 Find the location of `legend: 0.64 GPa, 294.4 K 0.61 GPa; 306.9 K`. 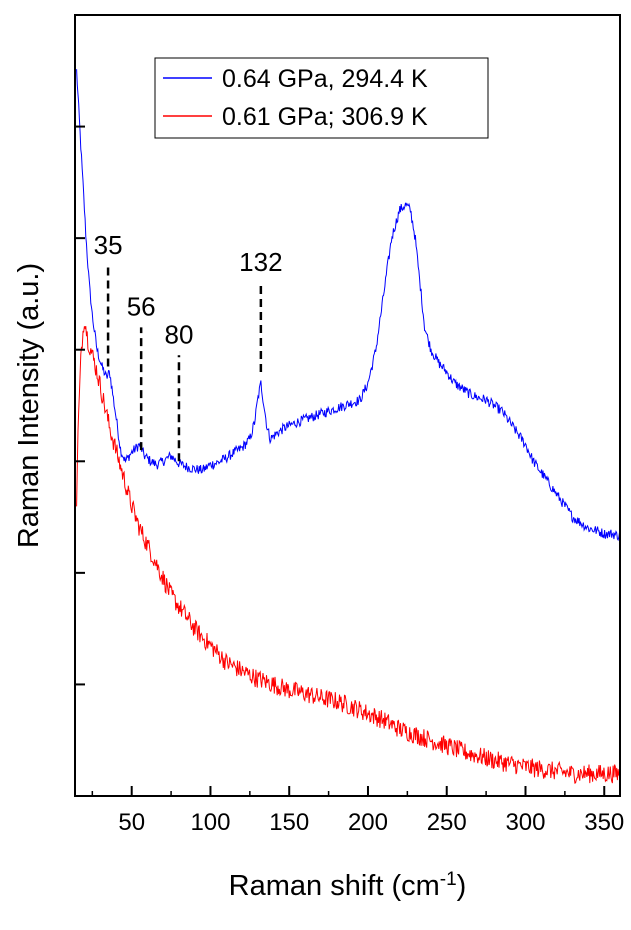

legend: 0.64 GPa, 294.4 K 0.61 GPa; 306.9 K is located at coordinates (321, 98).